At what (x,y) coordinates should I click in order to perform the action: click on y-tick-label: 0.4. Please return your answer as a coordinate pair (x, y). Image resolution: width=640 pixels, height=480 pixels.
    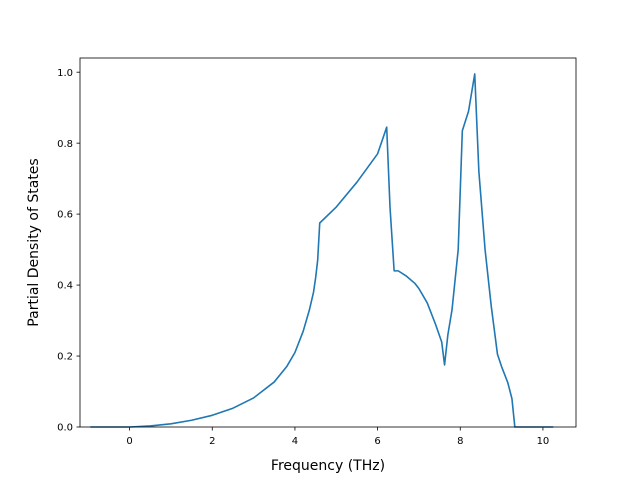
    Looking at the image, I should click on (65, 286).